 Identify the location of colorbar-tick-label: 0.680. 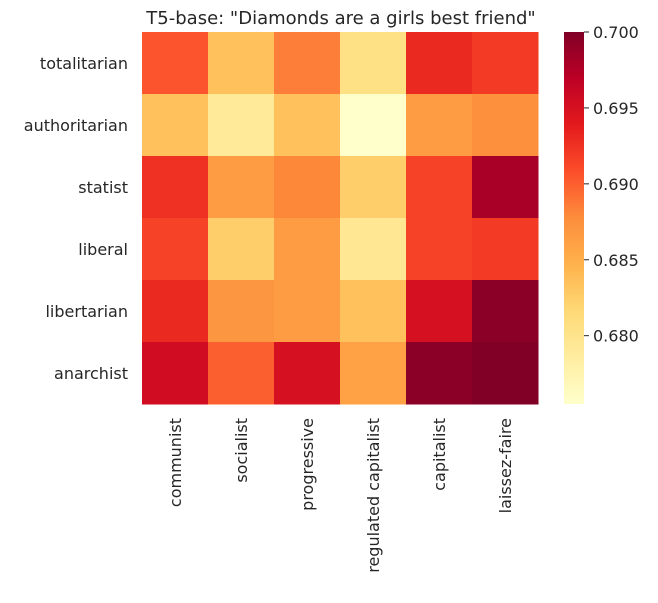
(616, 336).